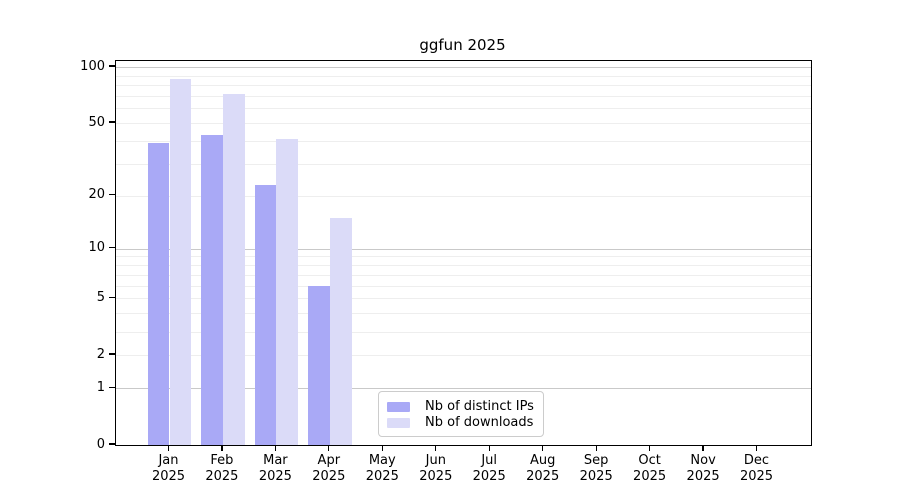  What do you see at coordinates (462, 45) in the screenshot?
I see `chart-title: ggfun 2025` at bounding box center [462, 45].